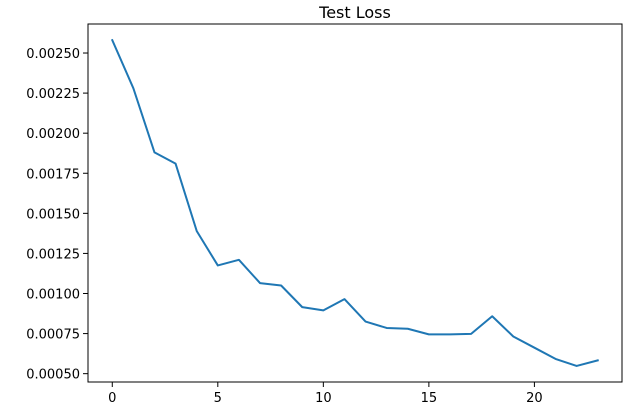 The image size is (627, 415). What do you see at coordinates (429, 398) in the screenshot?
I see `x-tick-label: 15` at bounding box center [429, 398].